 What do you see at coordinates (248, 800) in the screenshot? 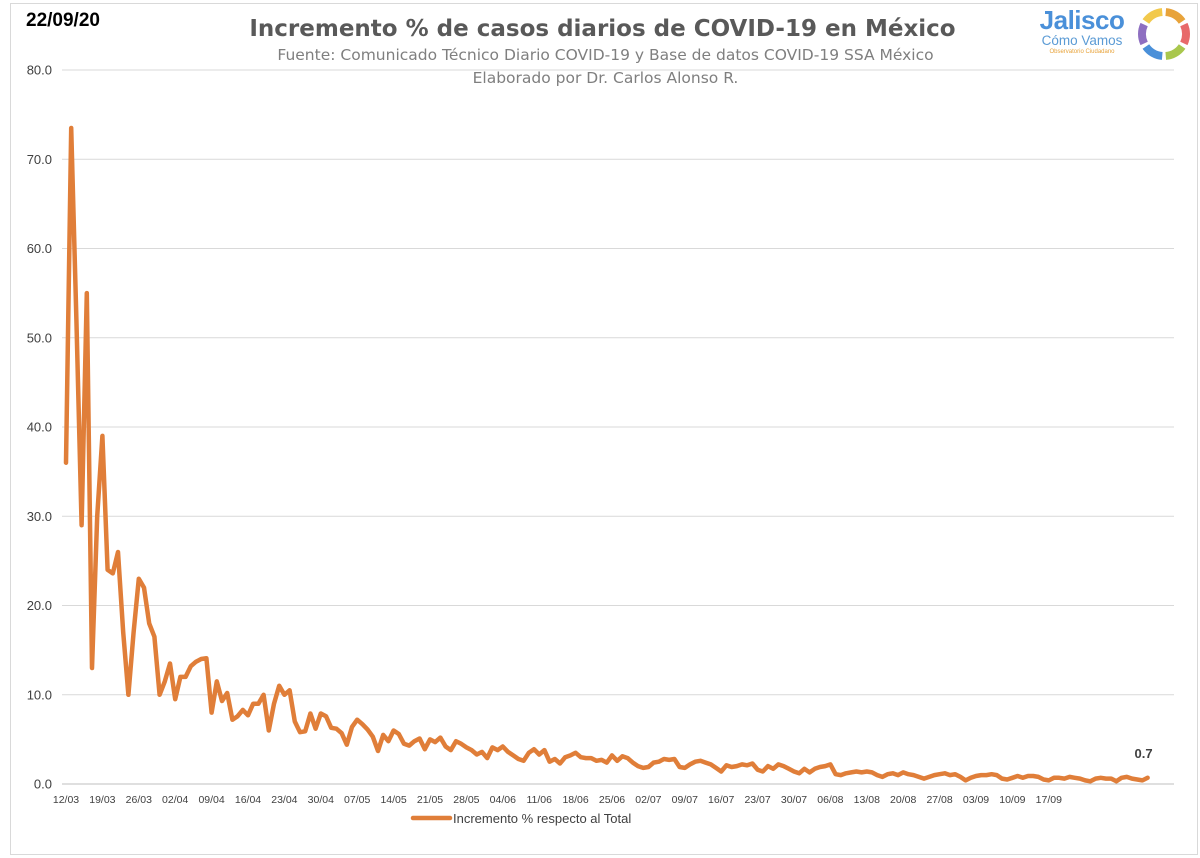
I see `x-tick-label: 16/04` at bounding box center [248, 800].